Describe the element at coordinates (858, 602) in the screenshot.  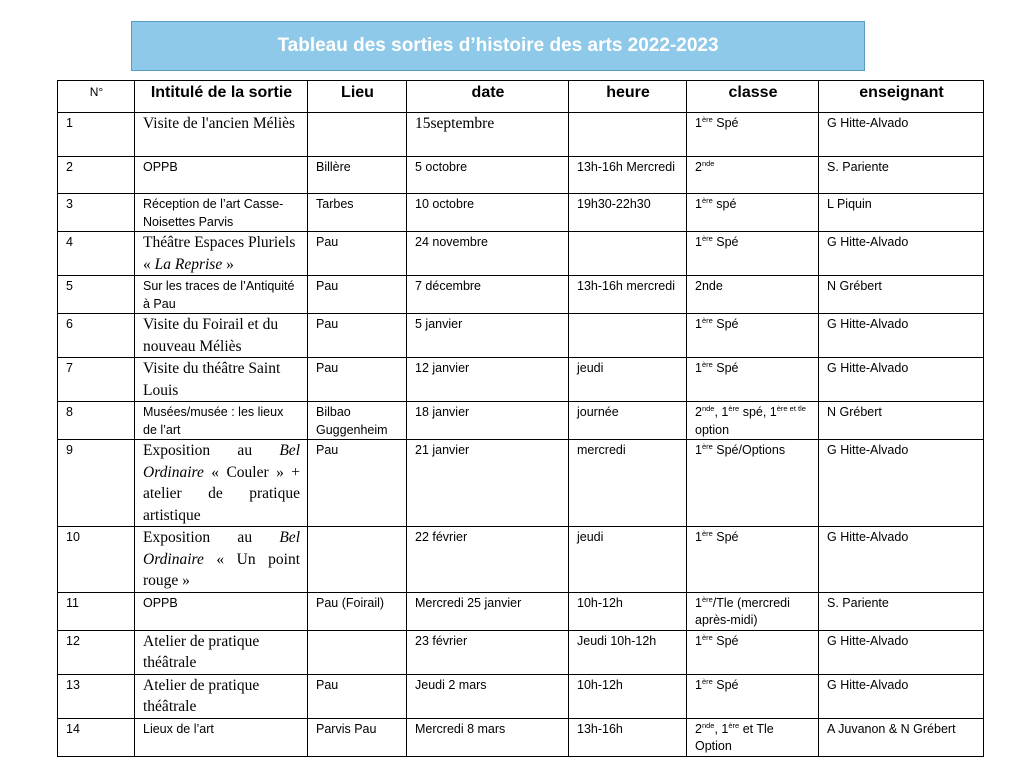
I see `cell-text: S. Pariente` at that location.